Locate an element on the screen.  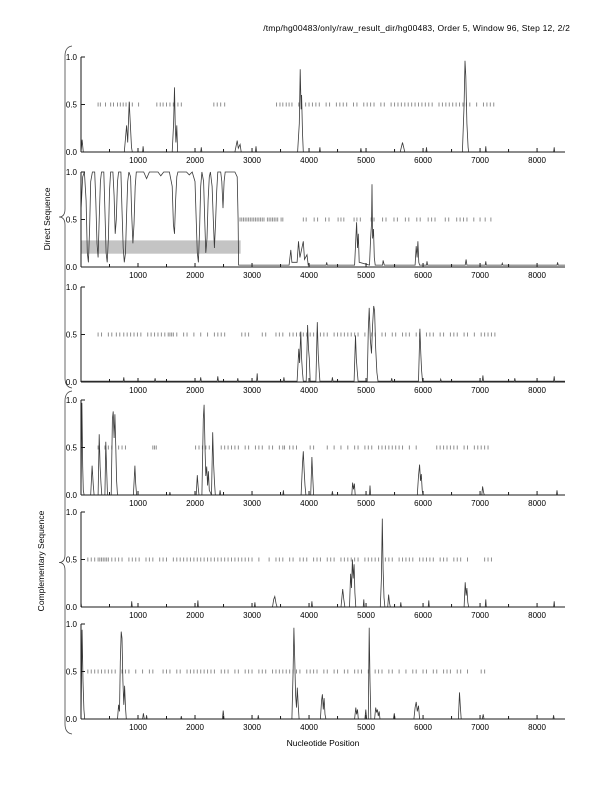
direct-sequence-brace is located at coordinates (65, 217).